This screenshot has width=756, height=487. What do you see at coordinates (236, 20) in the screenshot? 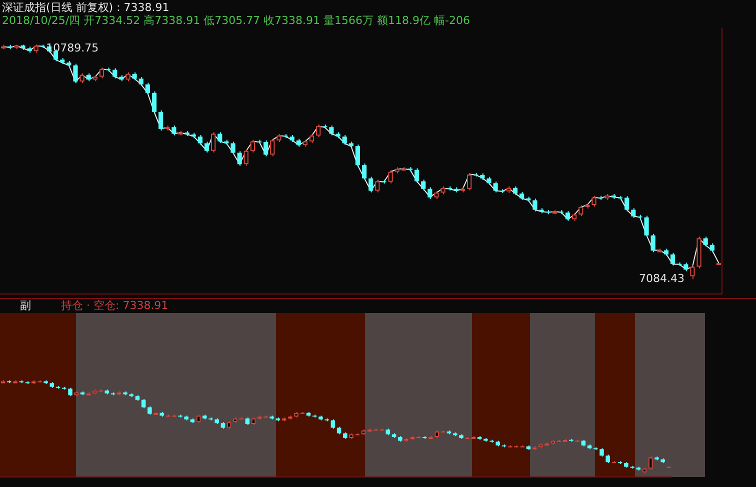
I see `chart-subtitle: 2018/10/25/四 开7334.52 高7338.91 低7305.77 收7338.91 量1566万 额118.9亿 幅-206` at bounding box center [236, 20].